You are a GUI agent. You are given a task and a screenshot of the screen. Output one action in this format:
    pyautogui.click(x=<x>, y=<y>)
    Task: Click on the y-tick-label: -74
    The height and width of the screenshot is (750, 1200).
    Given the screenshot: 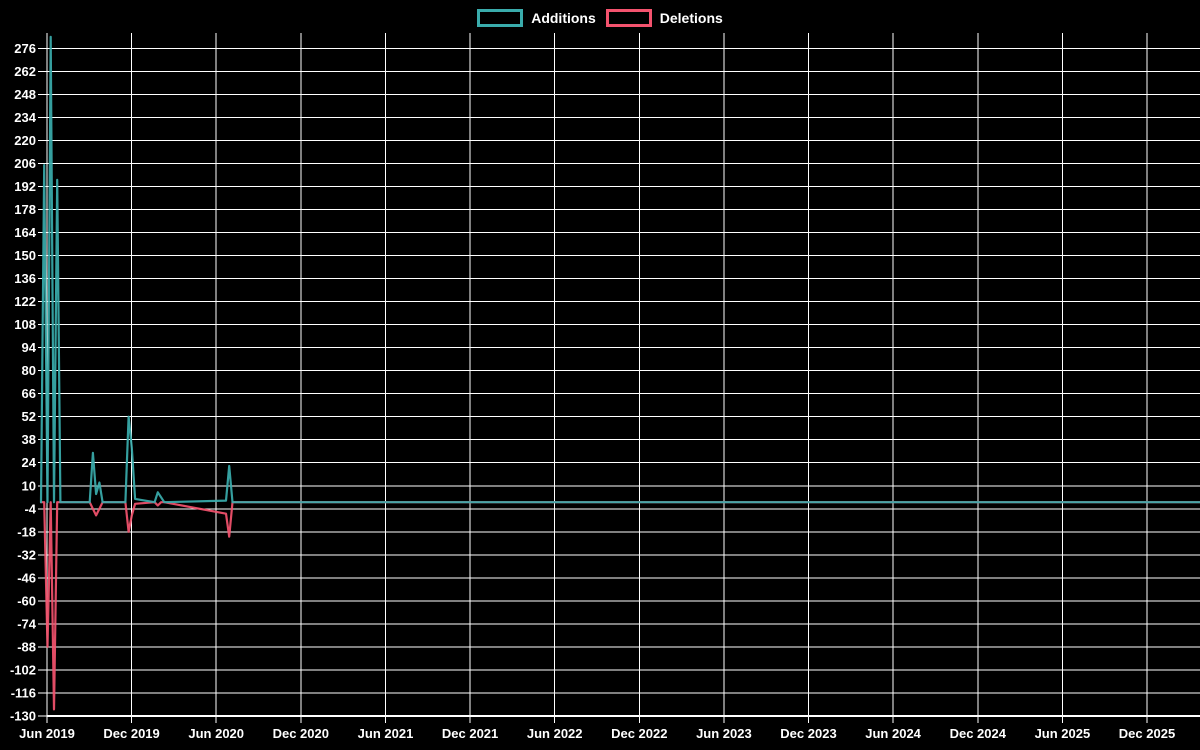 What is the action you would take?
    pyautogui.click(x=27, y=623)
    